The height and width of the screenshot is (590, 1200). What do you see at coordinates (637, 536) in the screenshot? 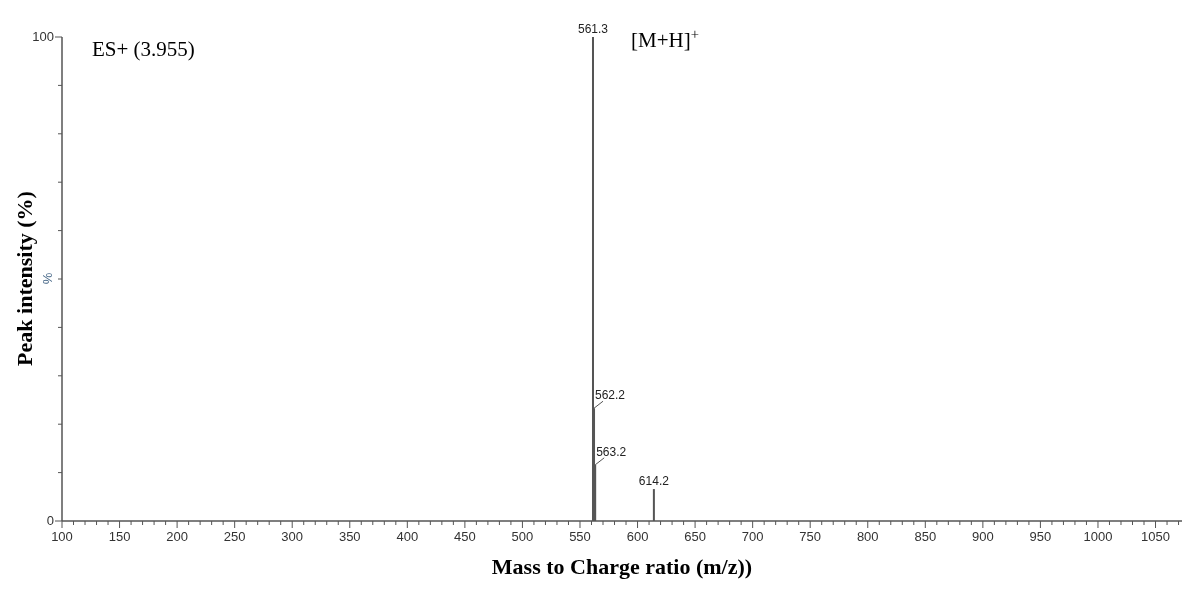
I see `x-tick-label: 600` at bounding box center [637, 536].